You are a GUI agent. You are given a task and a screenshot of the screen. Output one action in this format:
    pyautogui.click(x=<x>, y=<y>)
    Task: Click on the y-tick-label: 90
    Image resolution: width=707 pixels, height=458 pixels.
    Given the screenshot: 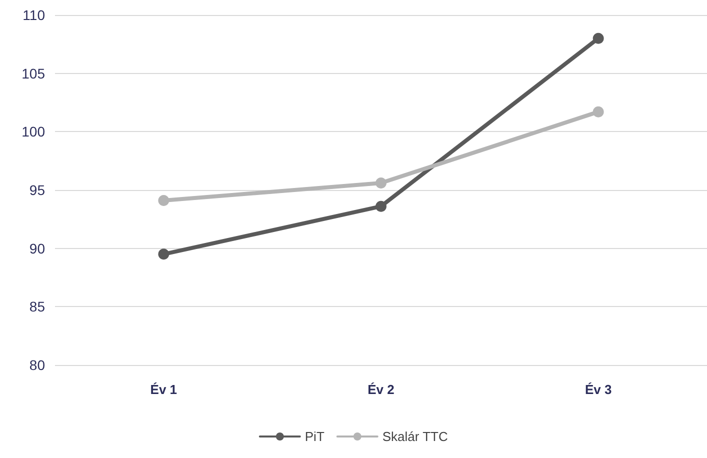 What is the action you would take?
    pyautogui.click(x=37, y=248)
    